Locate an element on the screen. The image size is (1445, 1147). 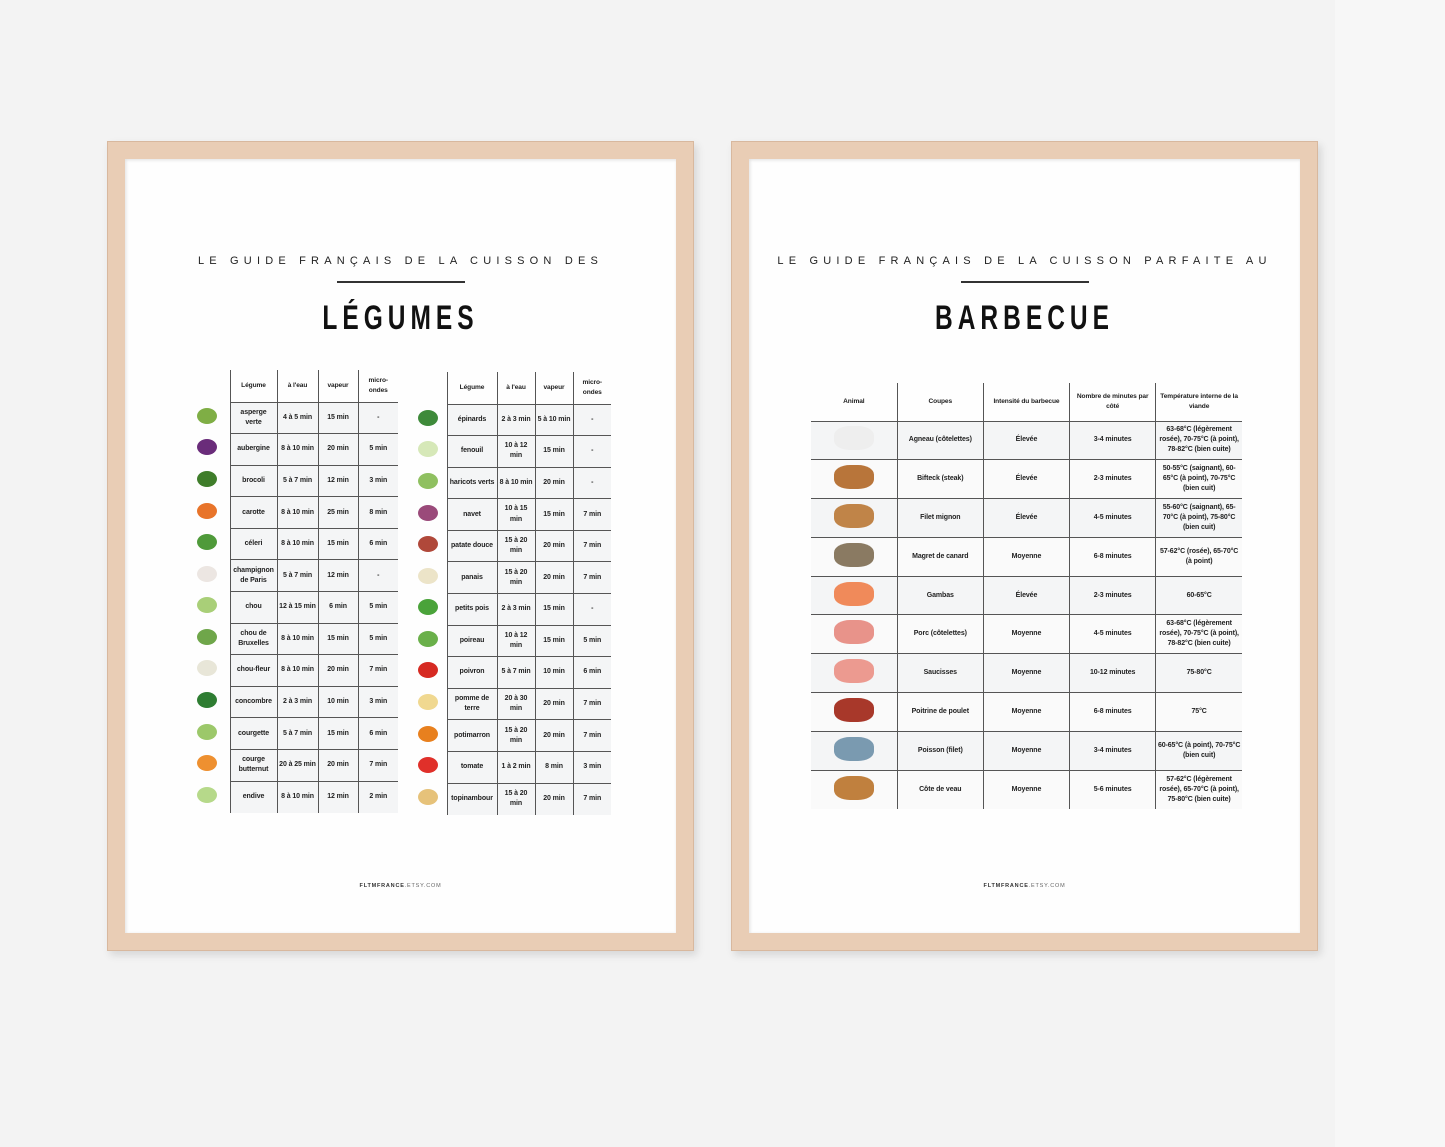
column-header-name: Légume is located at coordinates (471, 388).